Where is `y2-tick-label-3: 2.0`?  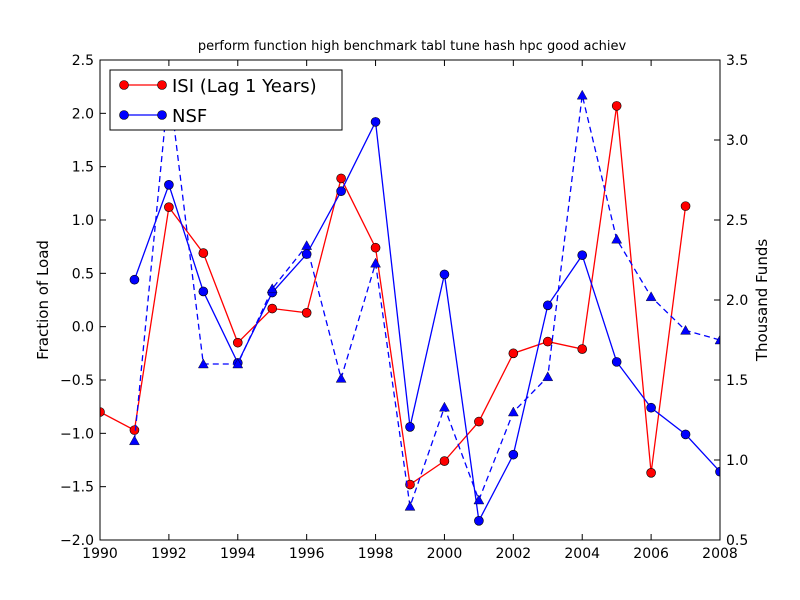
y2-tick-label-3: 2.0 is located at coordinates (737, 301).